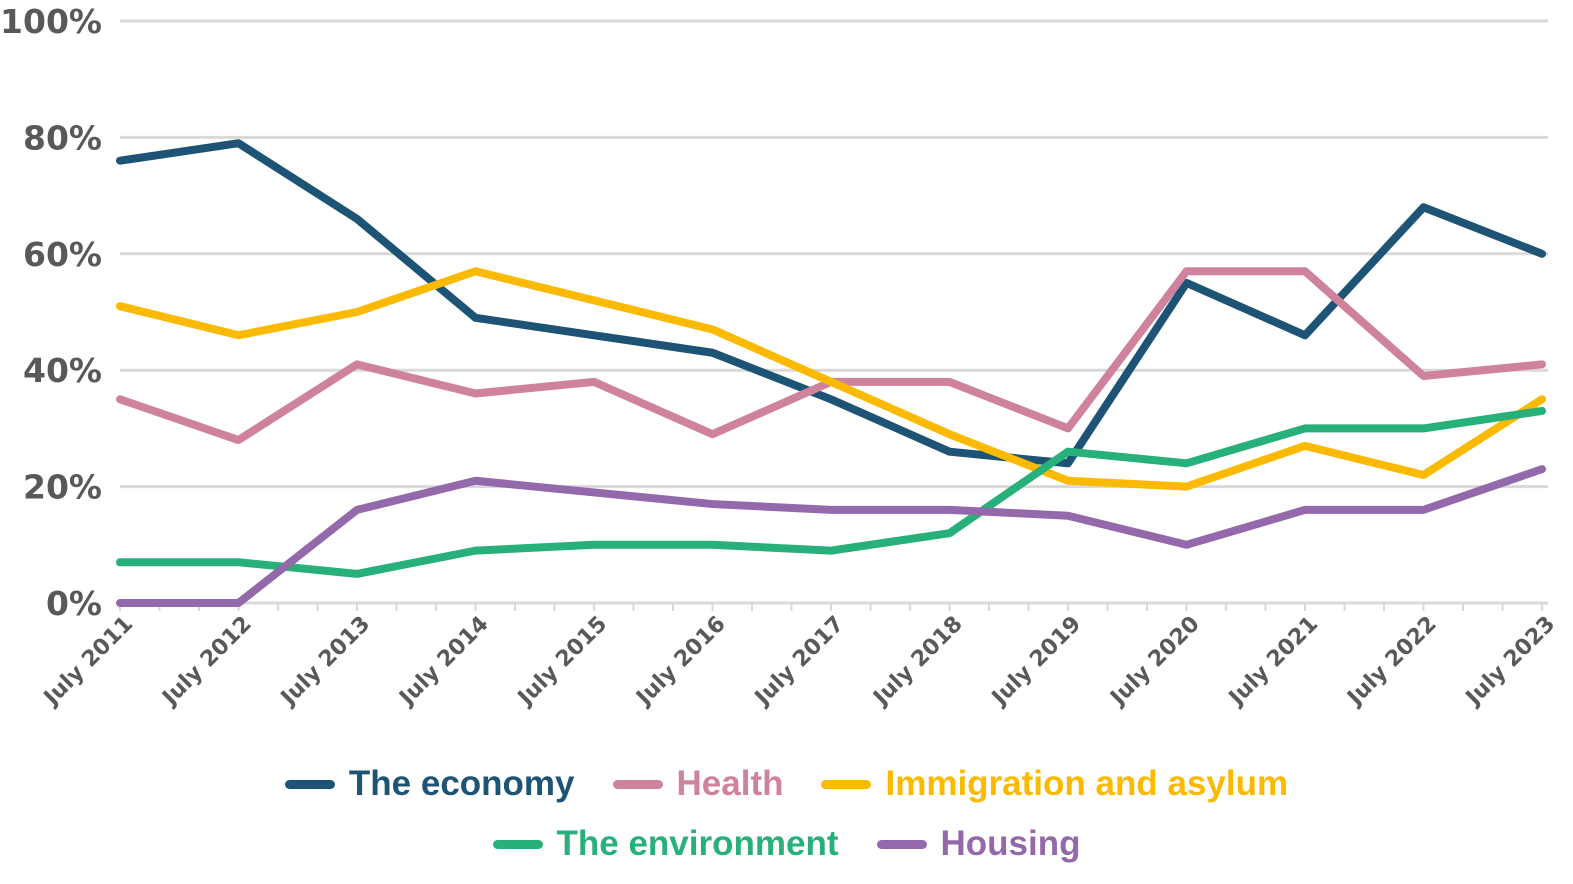  Describe the element at coordinates (562, 662) in the screenshot. I see `x-tick-label: July 2015` at that location.